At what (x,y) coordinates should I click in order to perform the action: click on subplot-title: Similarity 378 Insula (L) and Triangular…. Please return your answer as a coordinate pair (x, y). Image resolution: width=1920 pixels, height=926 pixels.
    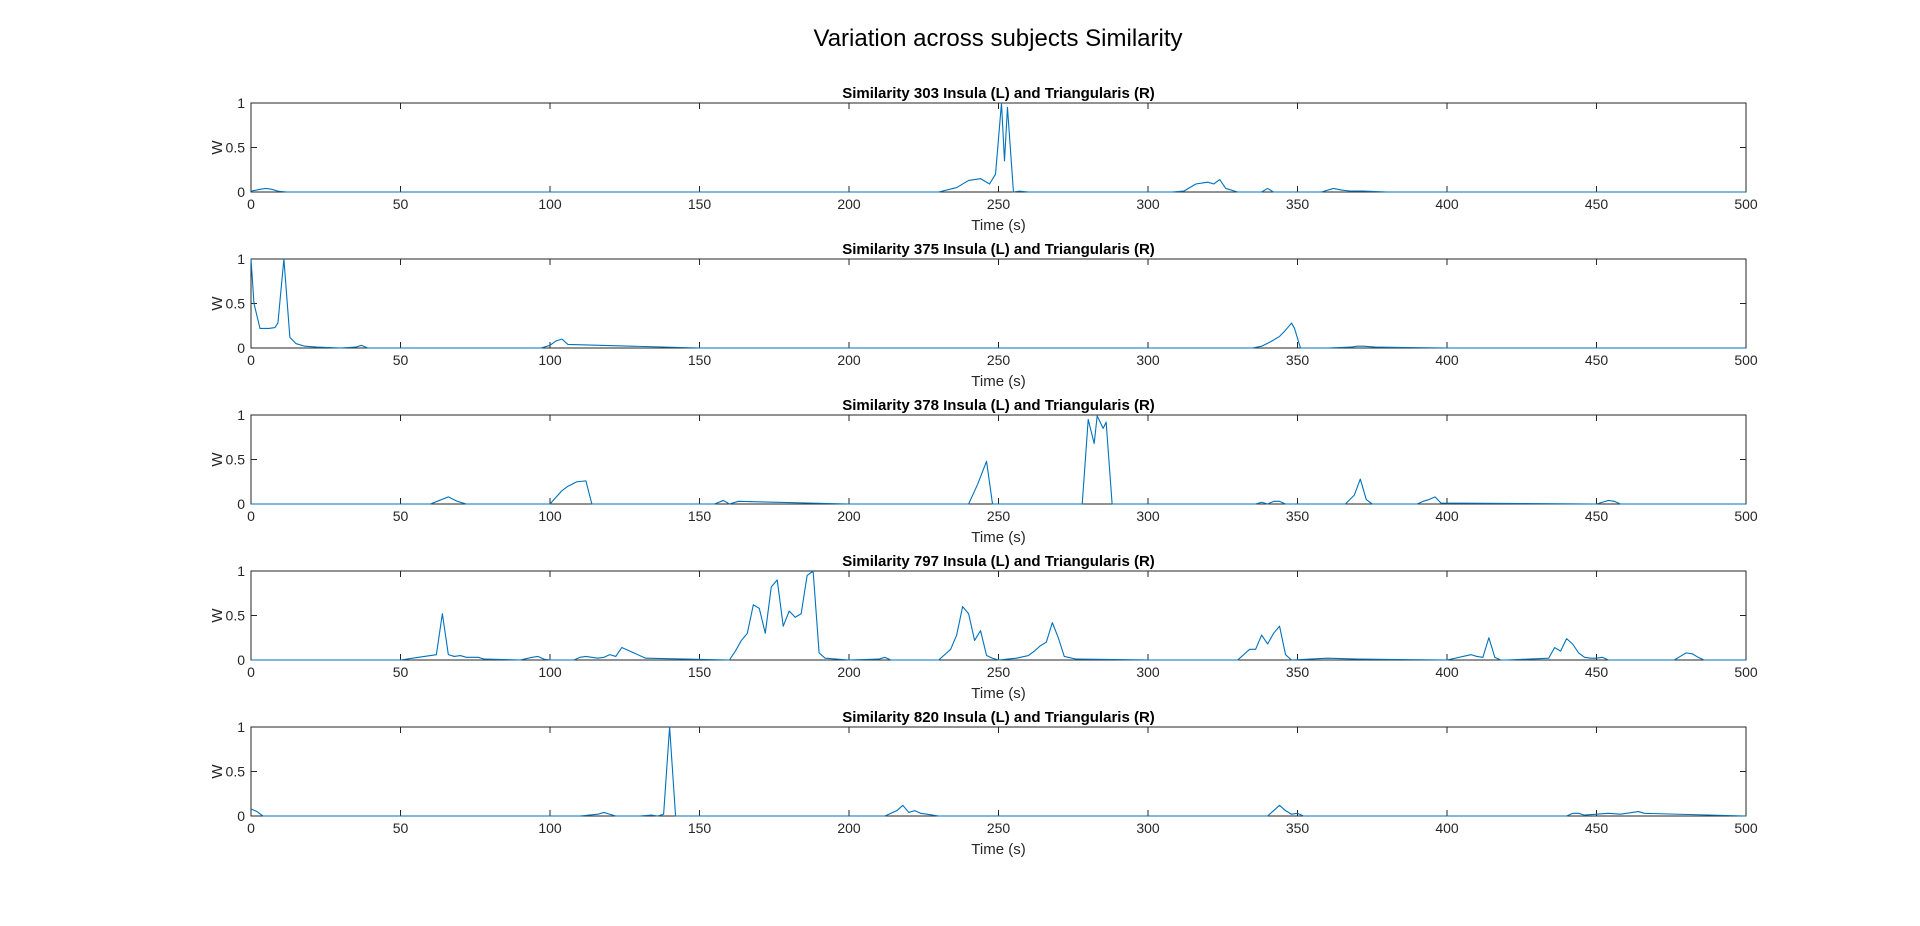
    Looking at the image, I should click on (998, 405).